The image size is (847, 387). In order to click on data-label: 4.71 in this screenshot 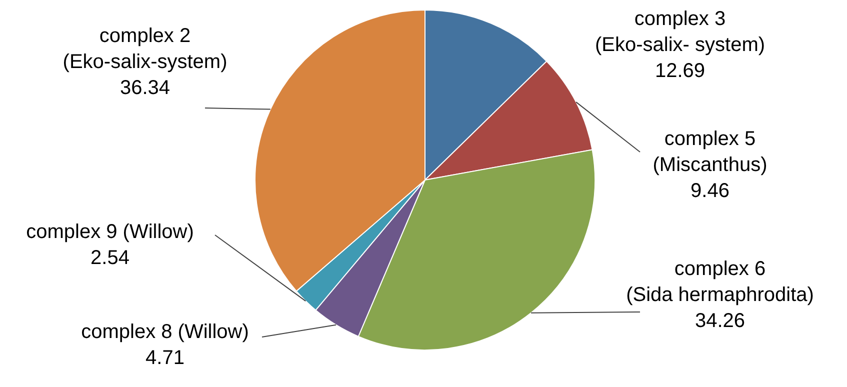, I will do `click(165, 358)`.